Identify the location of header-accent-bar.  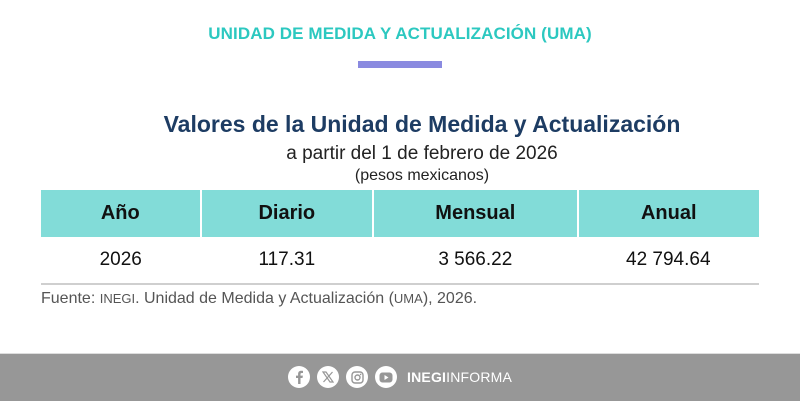
(400, 64).